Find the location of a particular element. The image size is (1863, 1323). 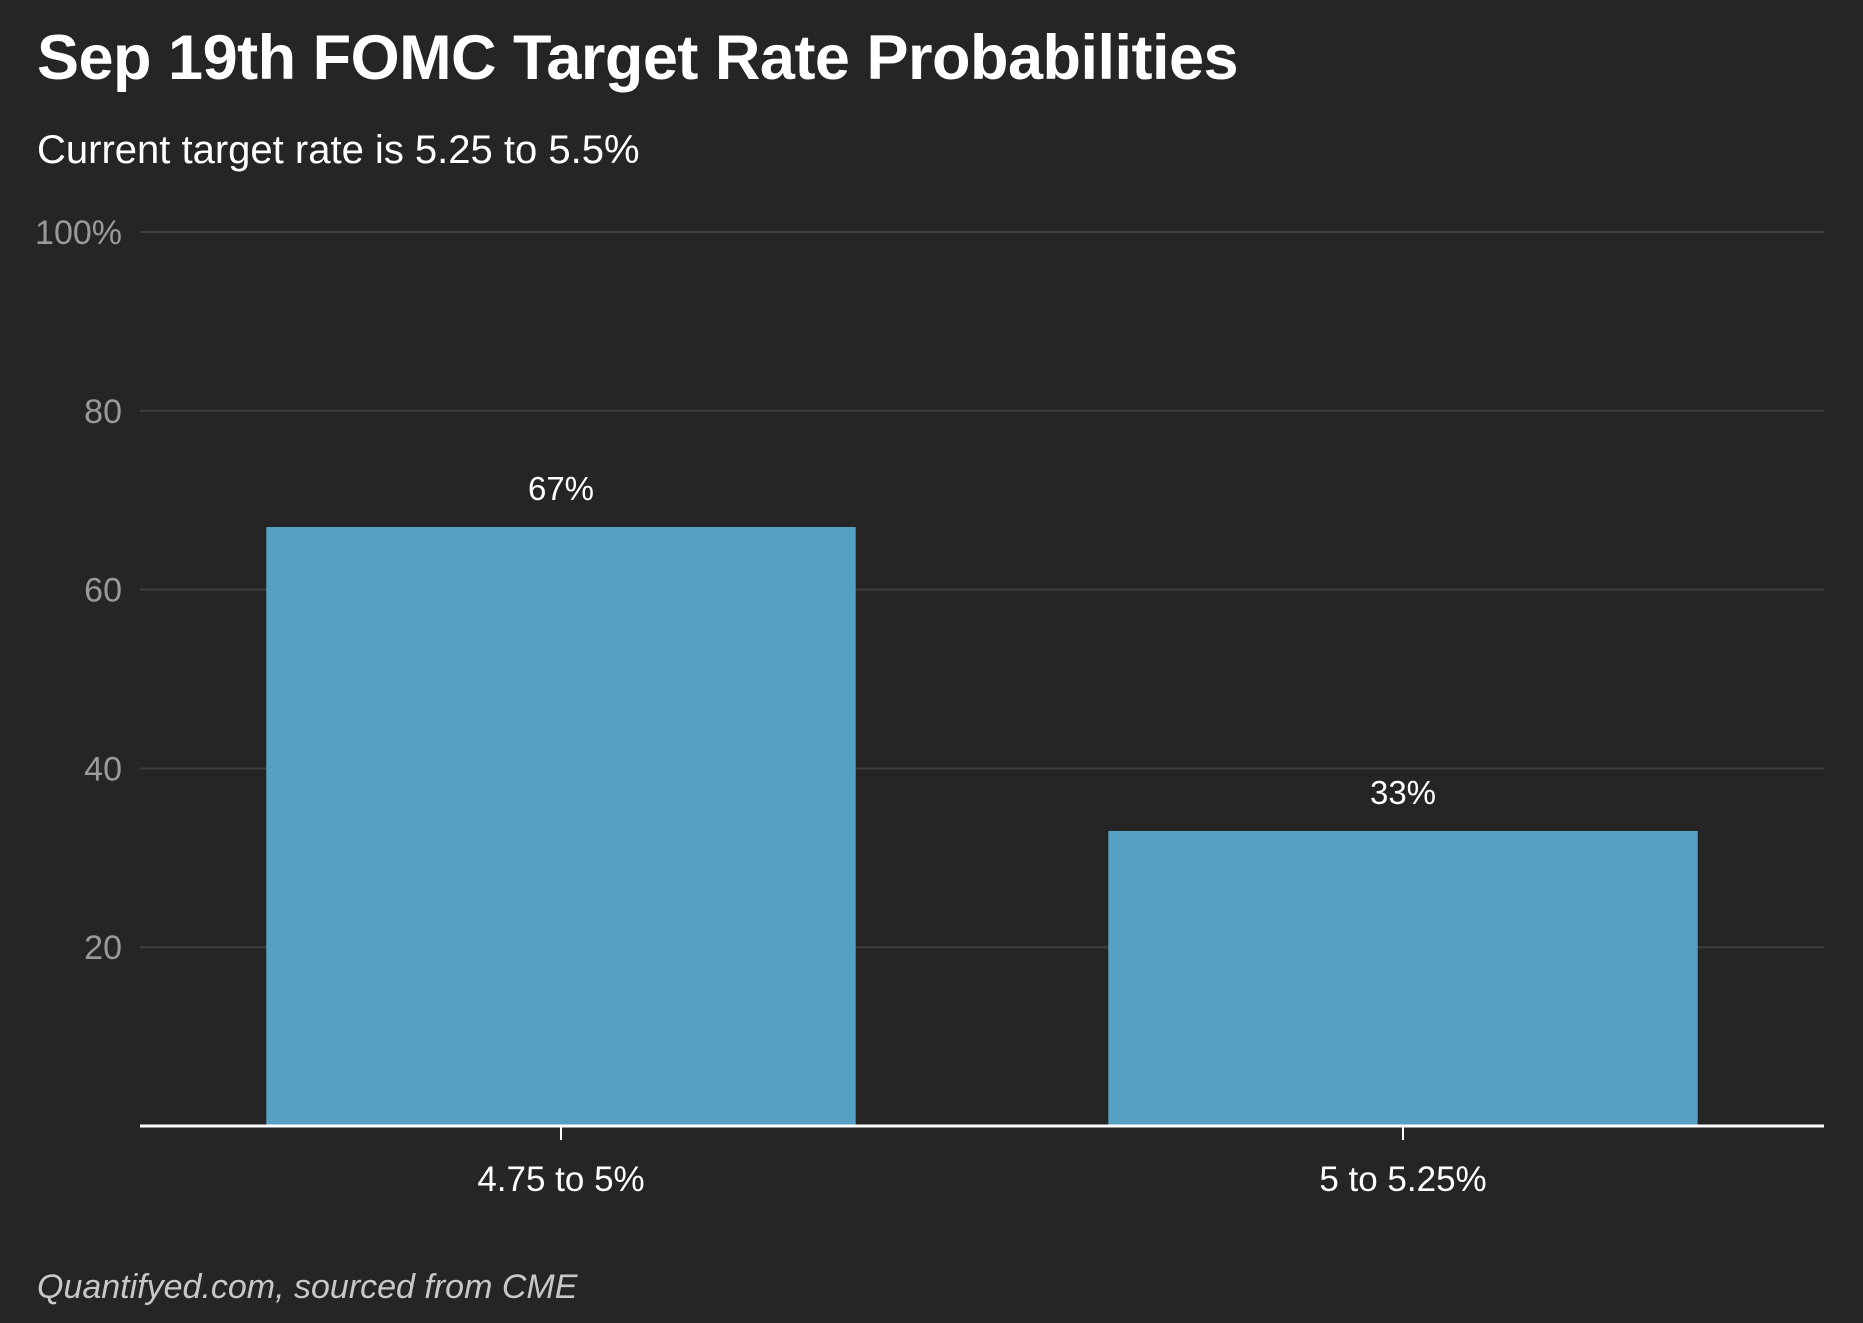

y-tick-label: 40 is located at coordinates (103, 769).